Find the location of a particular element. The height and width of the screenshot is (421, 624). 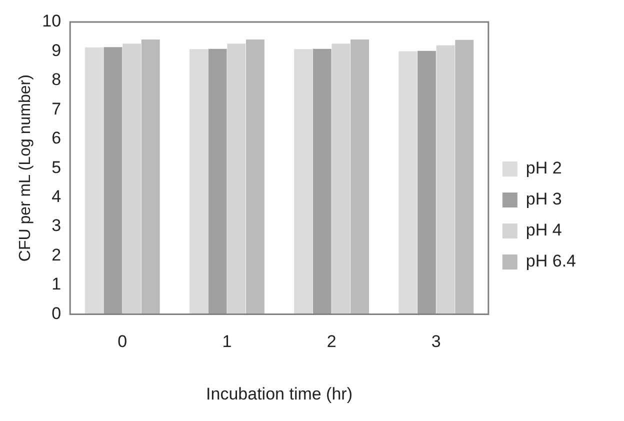

y-tick-label: 10 is located at coordinates (52, 21).